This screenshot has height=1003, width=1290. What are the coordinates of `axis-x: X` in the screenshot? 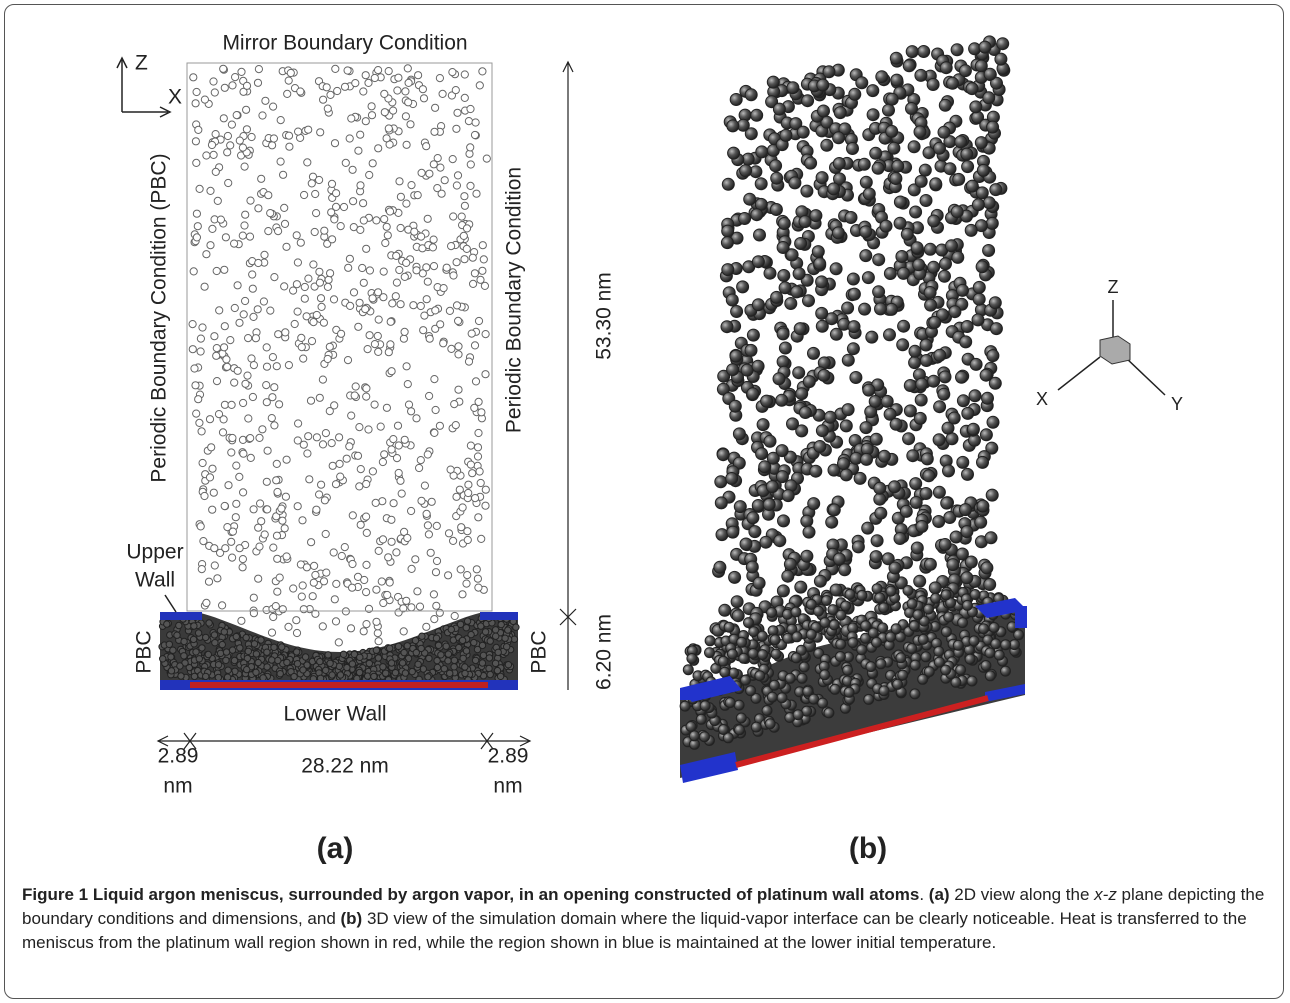 It's located at (1042, 399).